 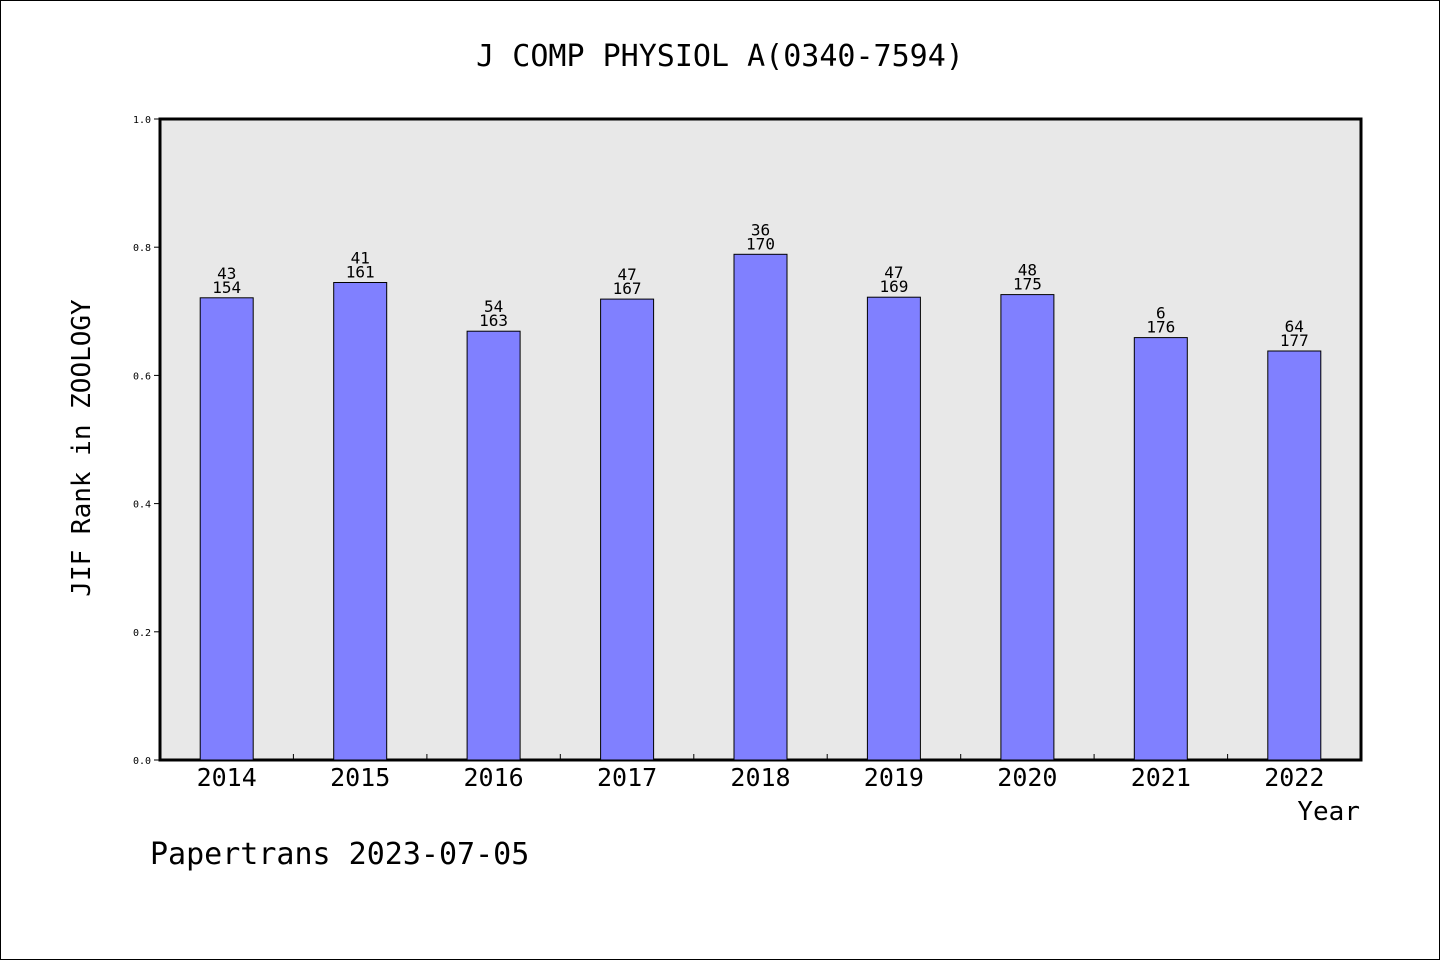 What do you see at coordinates (760, 229) in the screenshot?
I see `rank-label: 36` at bounding box center [760, 229].